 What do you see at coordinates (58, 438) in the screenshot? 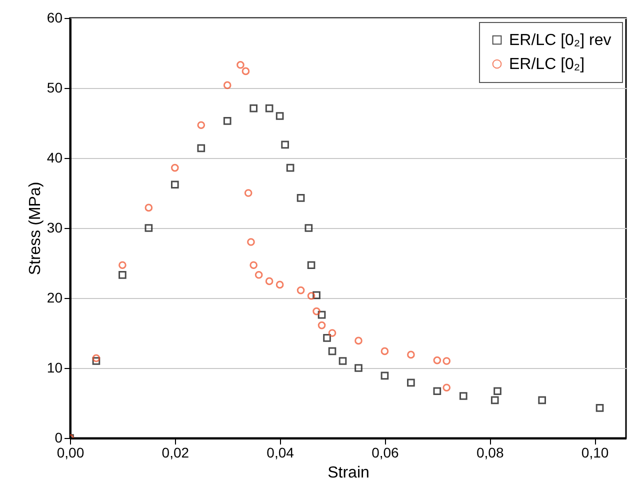
I see `y-tick-label: 0` at bounding box center [58, 438].